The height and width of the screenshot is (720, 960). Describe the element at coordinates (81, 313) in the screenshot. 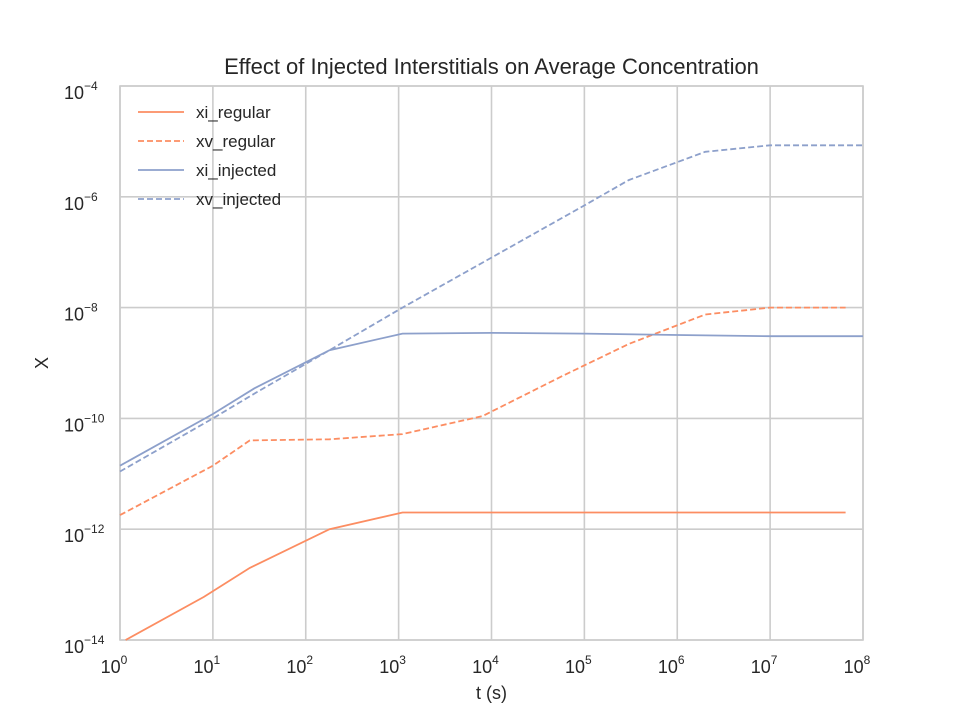

I see `y-tick-label: 10⁻⁸` at that location.